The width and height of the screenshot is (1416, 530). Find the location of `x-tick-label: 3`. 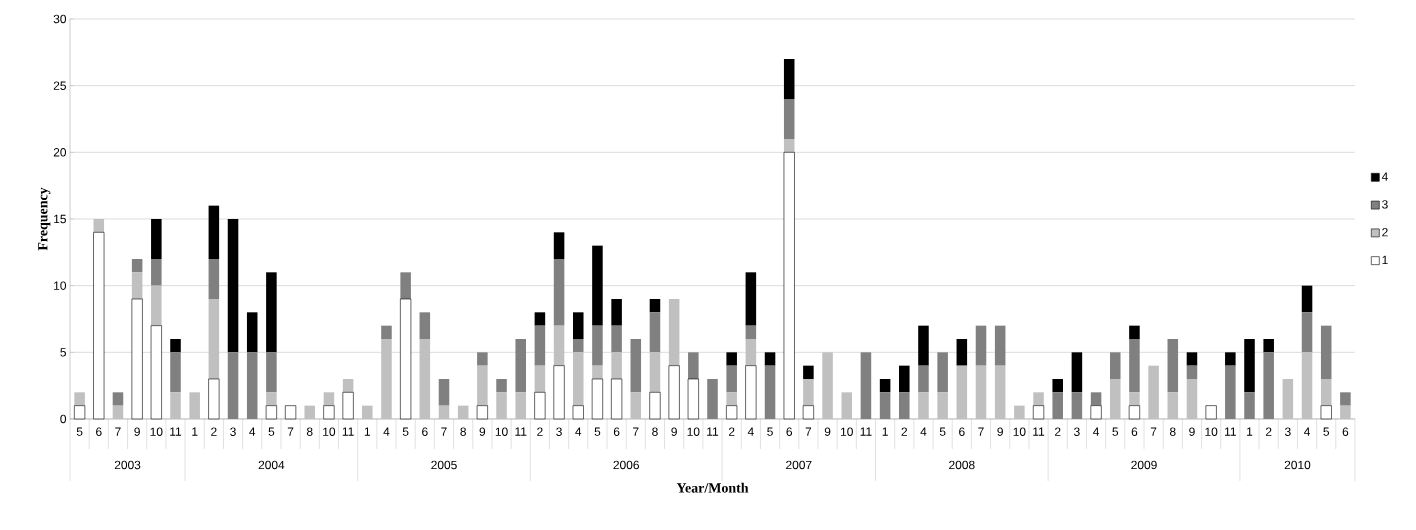

x-tick-label: 3 is located at coordinates (1287, 431).